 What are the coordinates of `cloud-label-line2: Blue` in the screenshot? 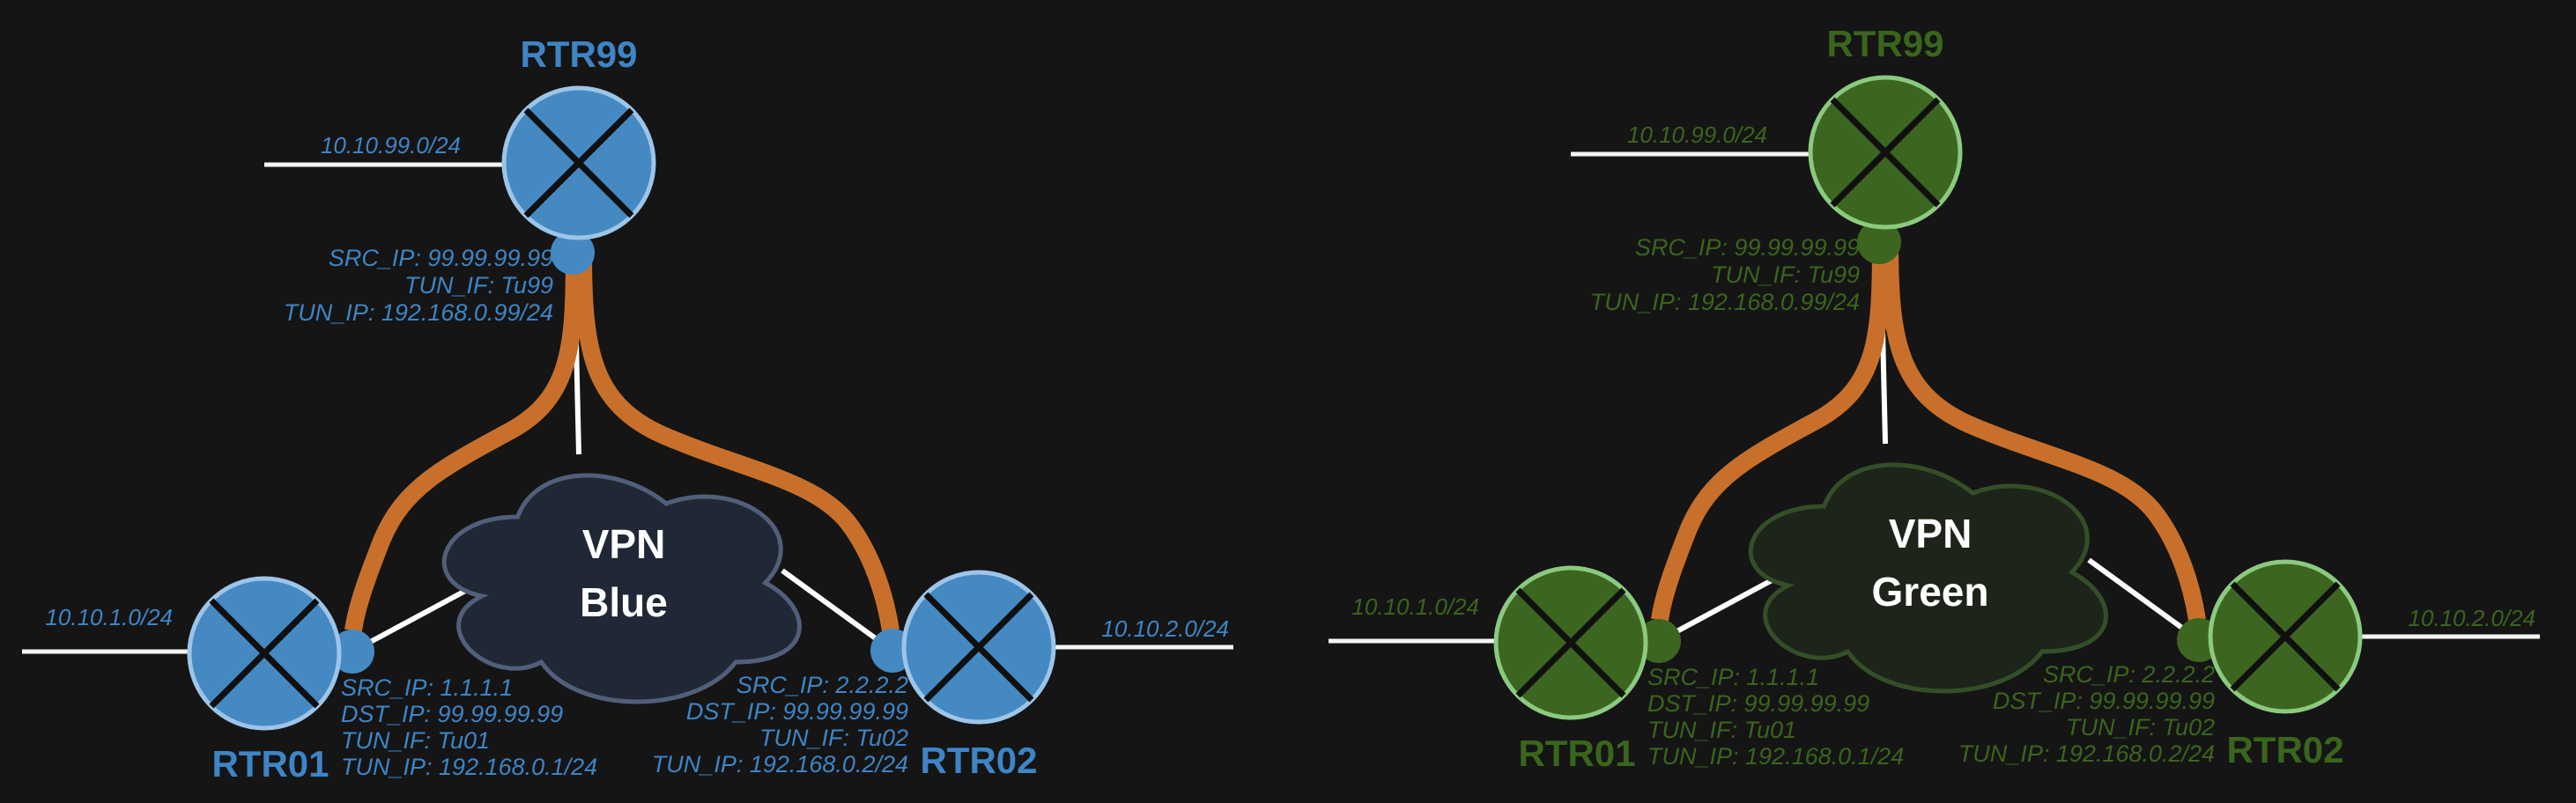 It's located at (624, 602).